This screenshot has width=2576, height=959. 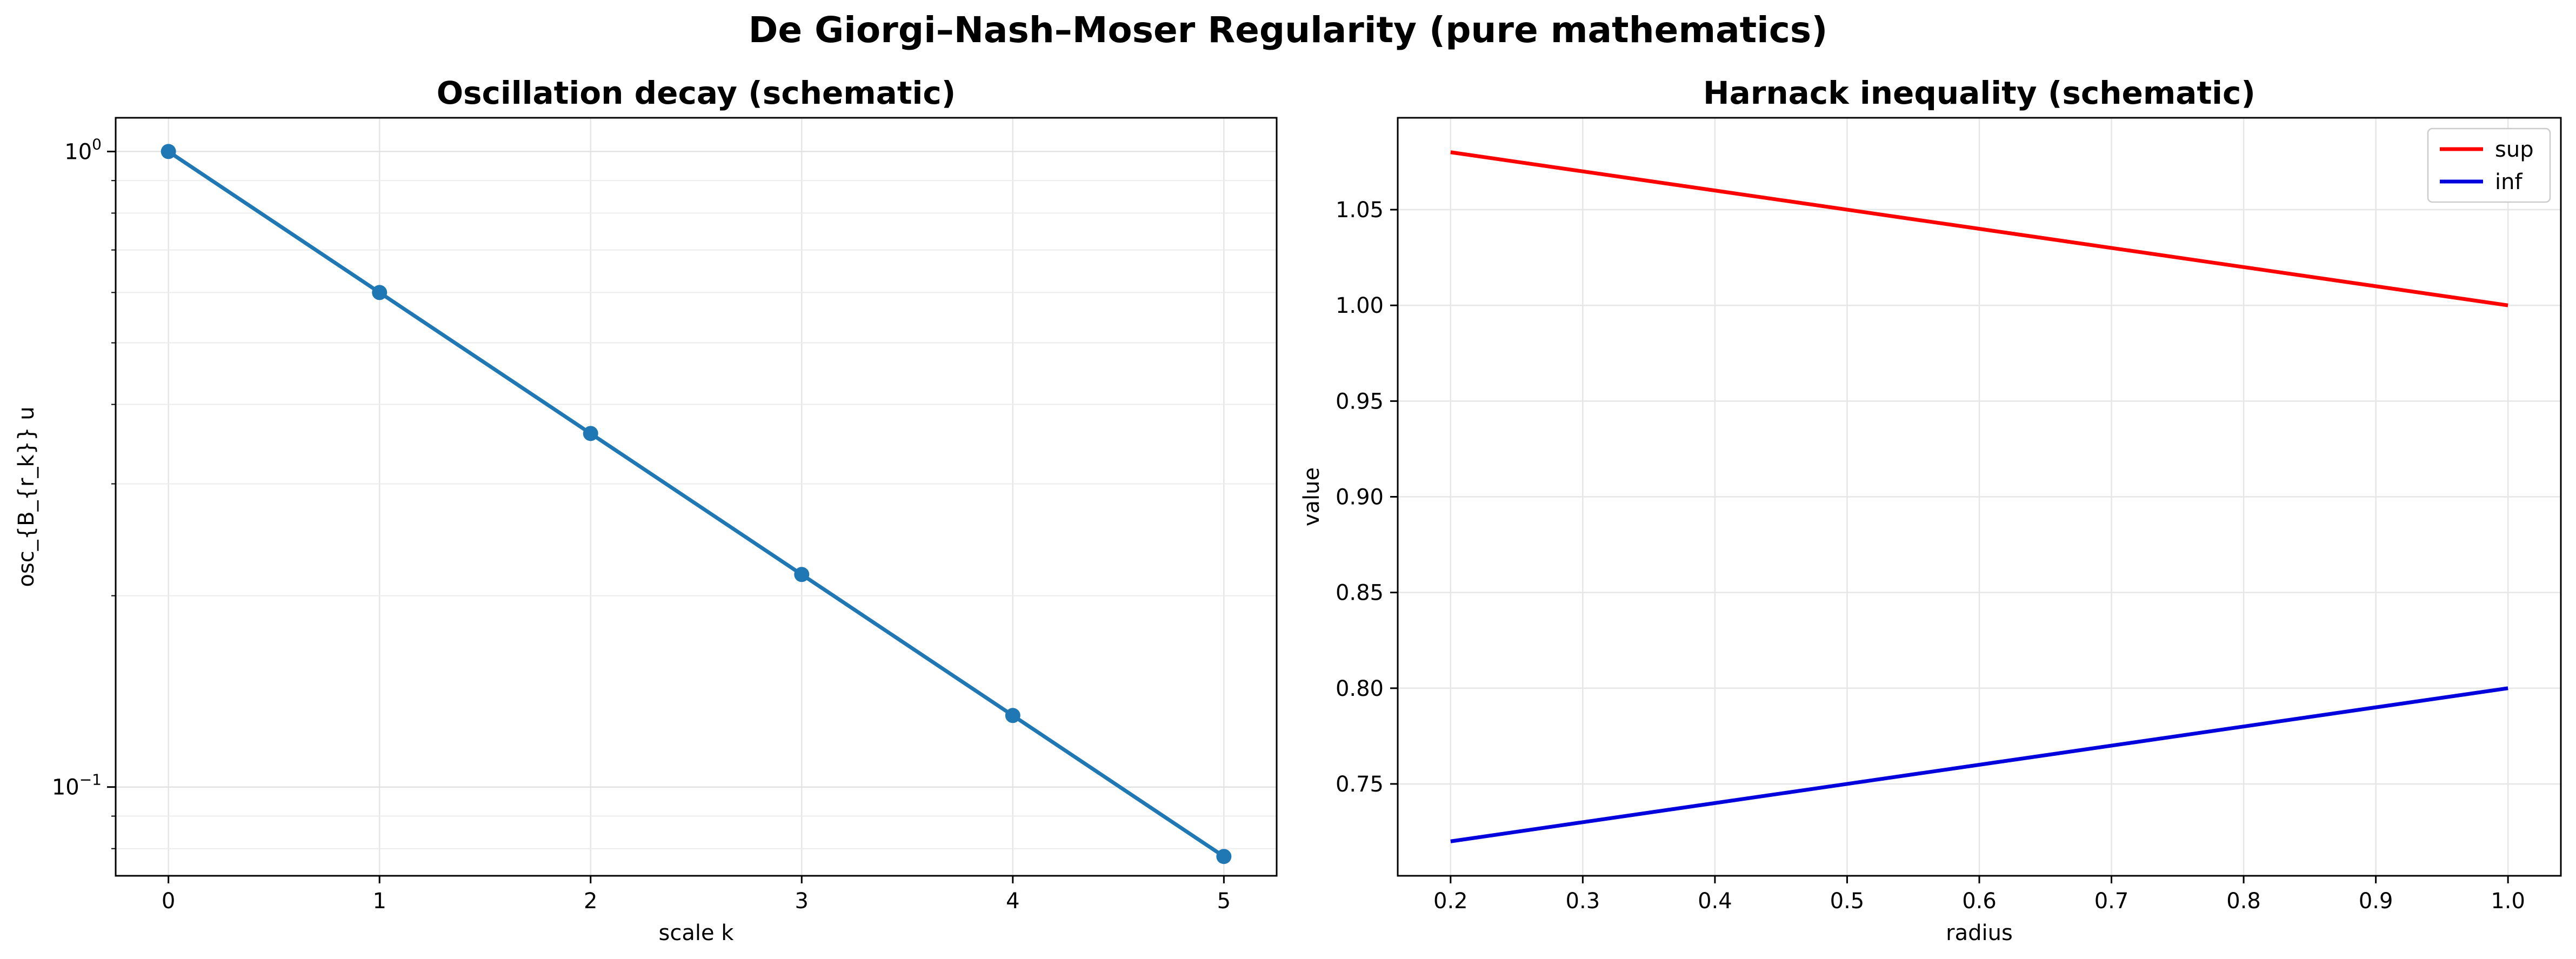 I want to click on y-tick-label: 1.05, so click(x=1360, y=210).